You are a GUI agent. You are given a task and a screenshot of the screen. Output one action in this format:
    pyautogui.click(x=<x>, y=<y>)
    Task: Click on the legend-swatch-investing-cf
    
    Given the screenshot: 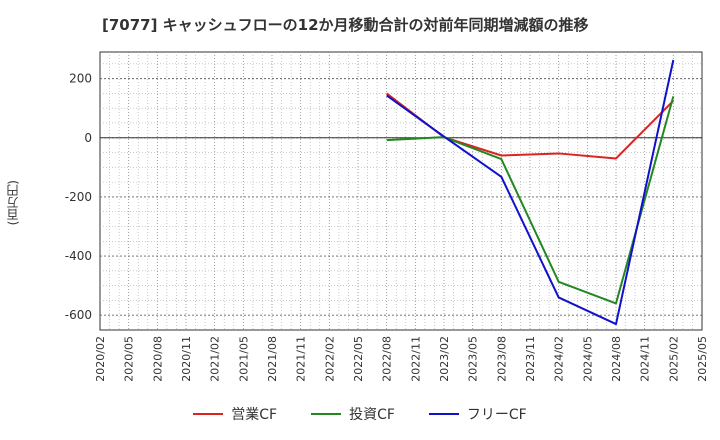 What is the action you would take?
    pyautogui.click(x=326, y=414)
    